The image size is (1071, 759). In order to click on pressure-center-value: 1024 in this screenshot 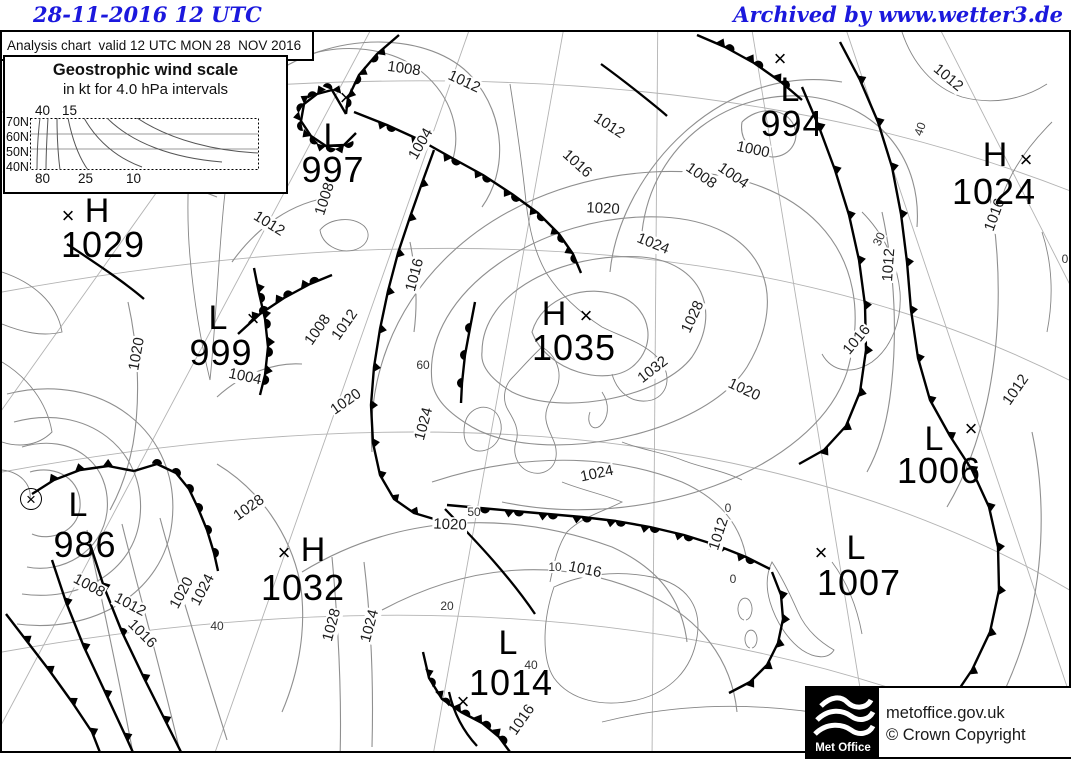, I will do `click(994, 191)`.